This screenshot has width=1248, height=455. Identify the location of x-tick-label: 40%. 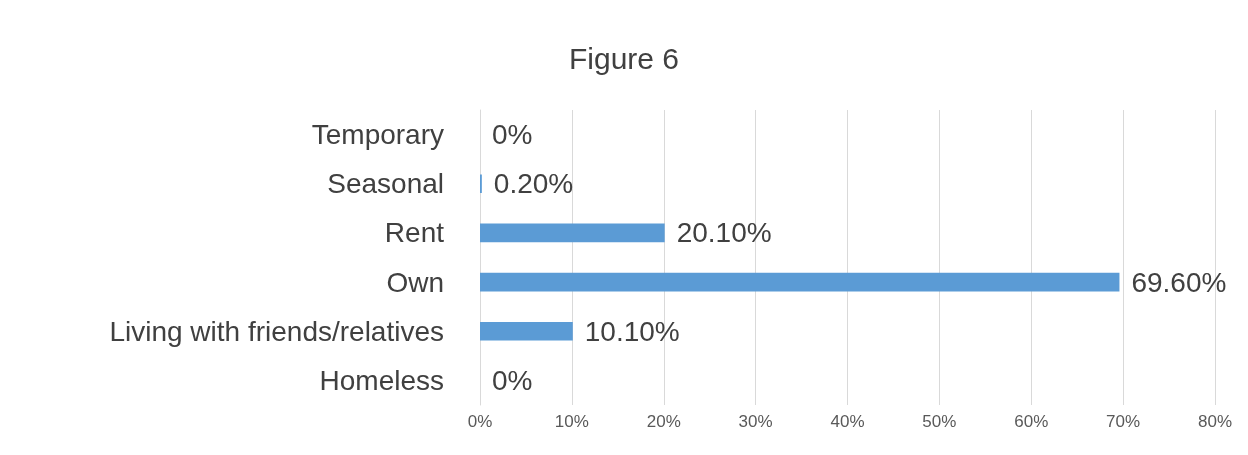
(847, 421).